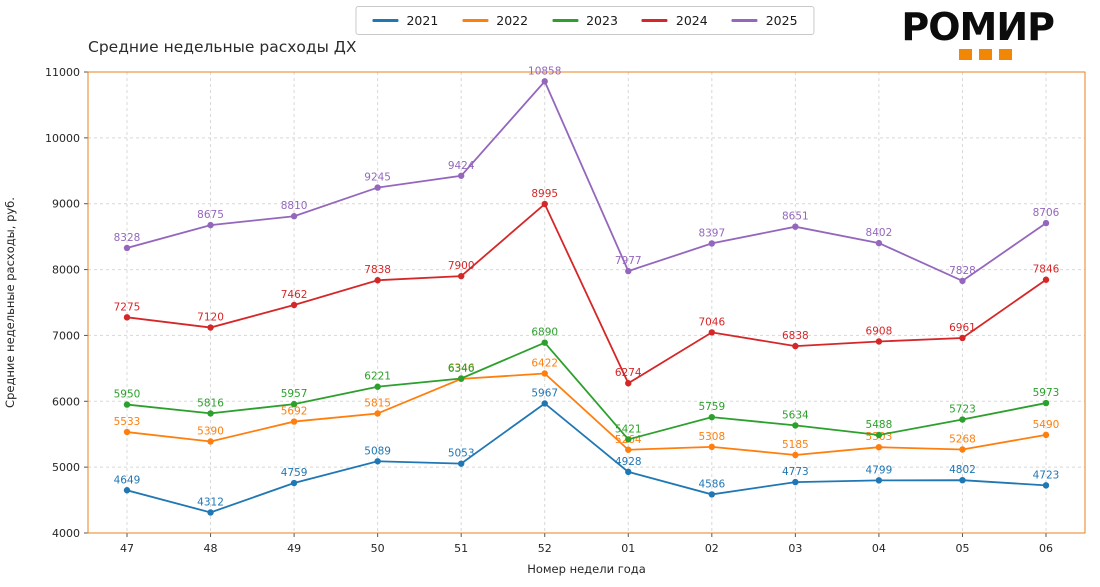 The width and height of the screenshot is (1100, 587). I want to click on data-point-label-2023: 5950, so click(127, 395).